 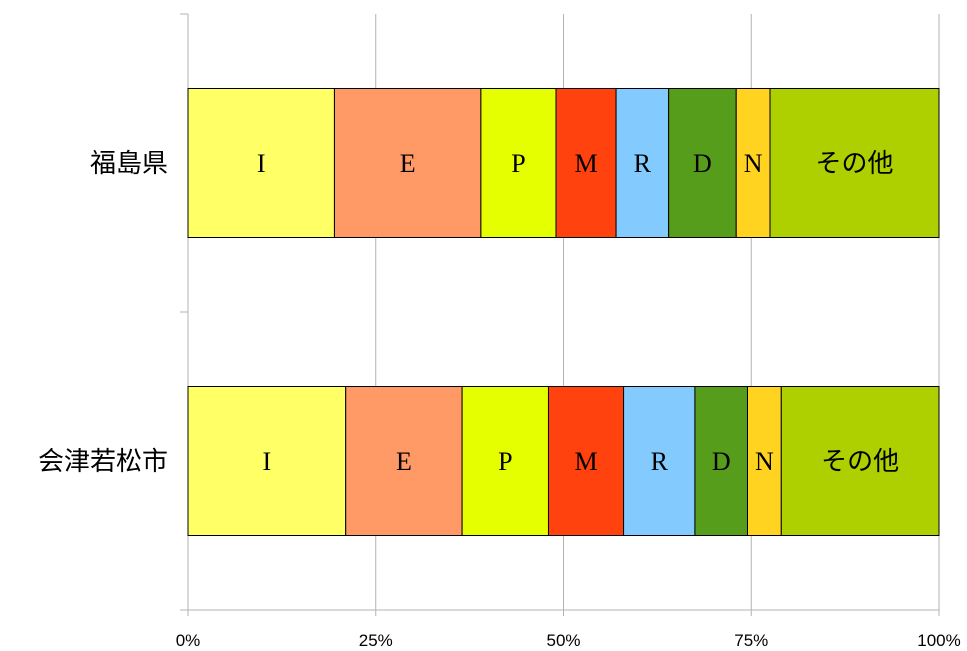 I want to click on category-label: 会津若松市, so click(x=103, y=462).